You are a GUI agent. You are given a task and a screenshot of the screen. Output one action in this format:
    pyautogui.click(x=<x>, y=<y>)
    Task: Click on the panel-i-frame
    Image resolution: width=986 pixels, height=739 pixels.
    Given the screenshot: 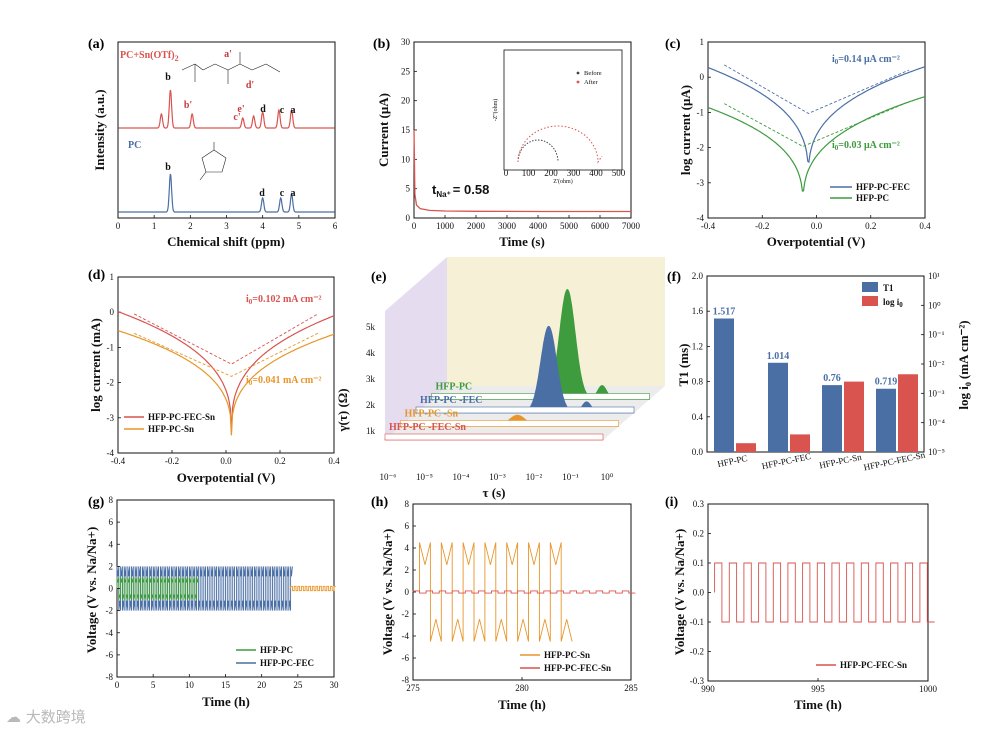 What is the action you would take?
    pyautogui.click(x=818, y=592)
    